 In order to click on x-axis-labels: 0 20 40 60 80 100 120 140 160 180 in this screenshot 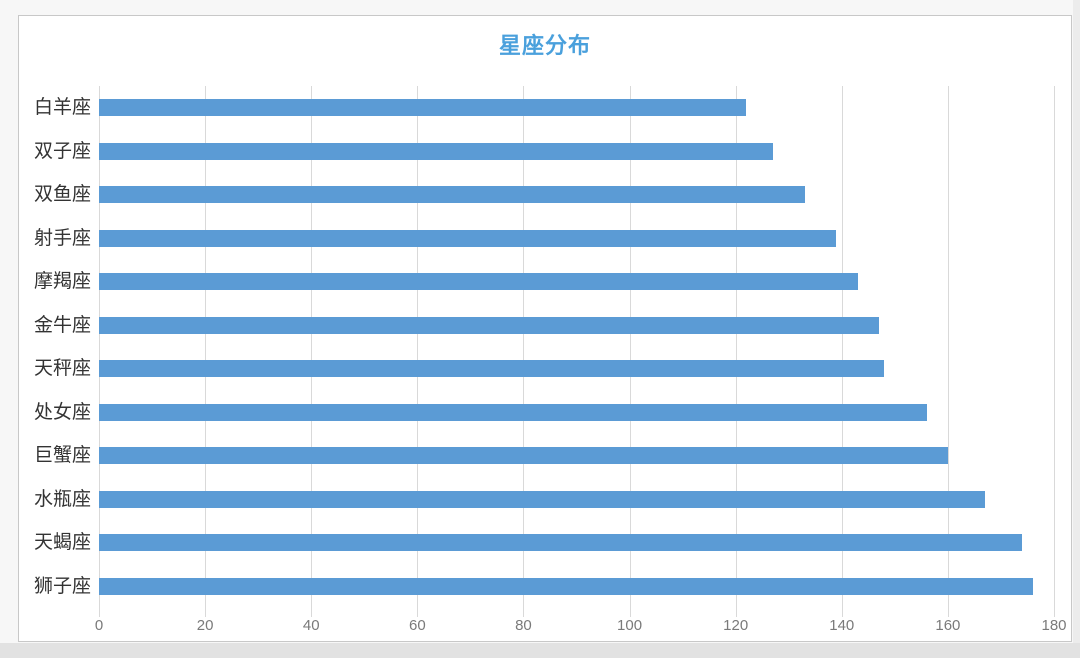, I will do `click(546, 627)`.